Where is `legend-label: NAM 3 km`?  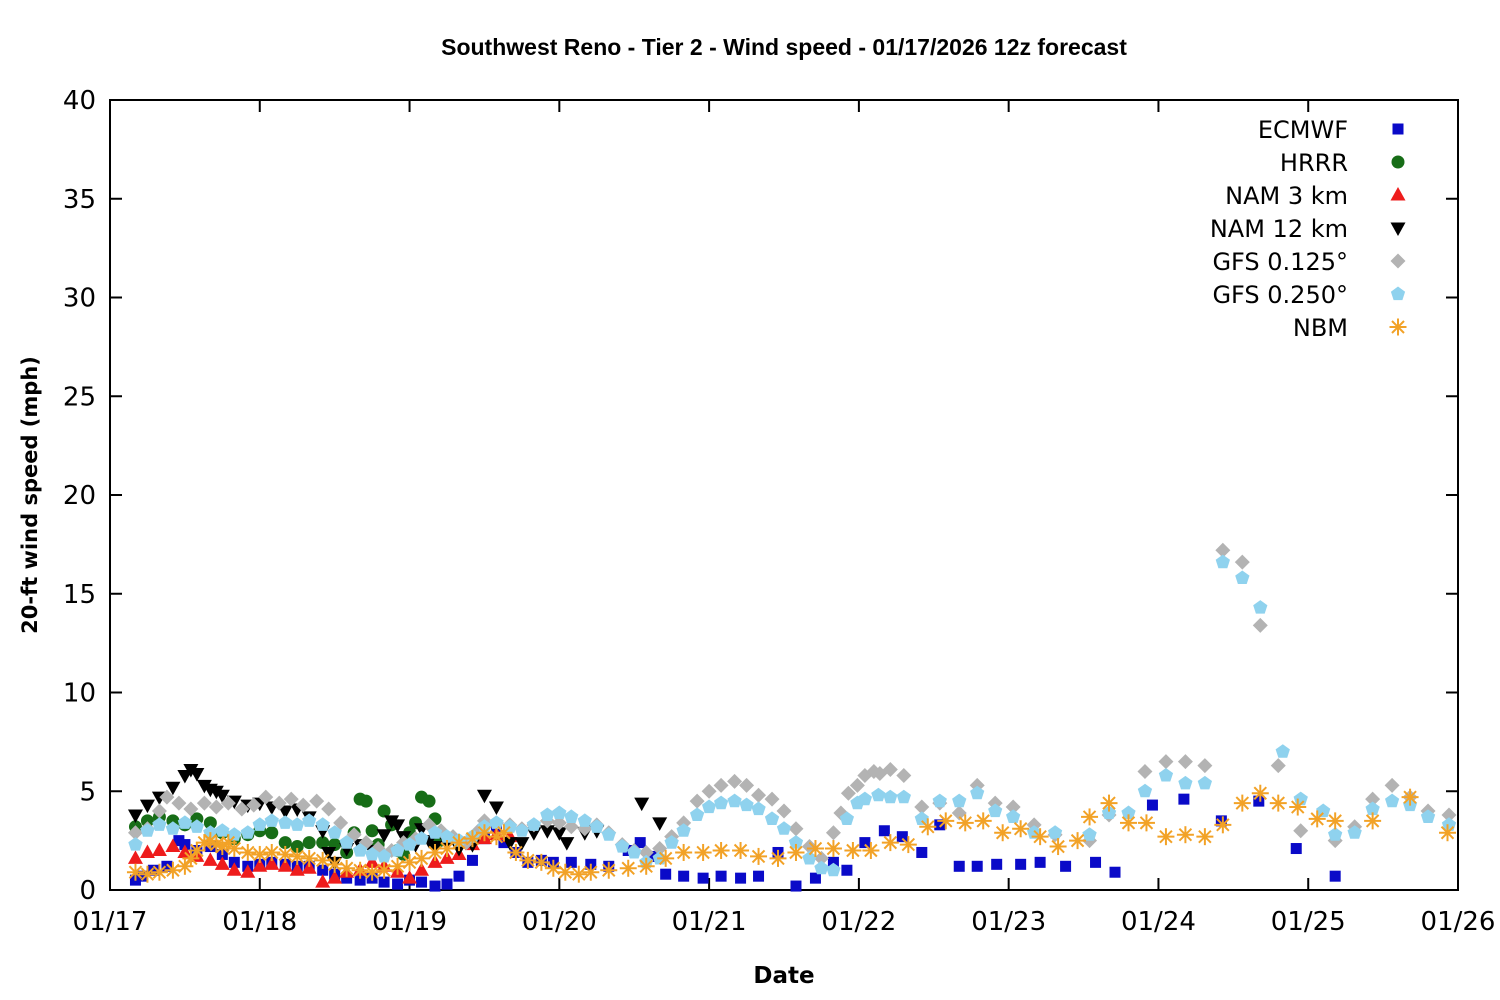
legend-label: NAM 3 km is located at coordinates (1286, 196).